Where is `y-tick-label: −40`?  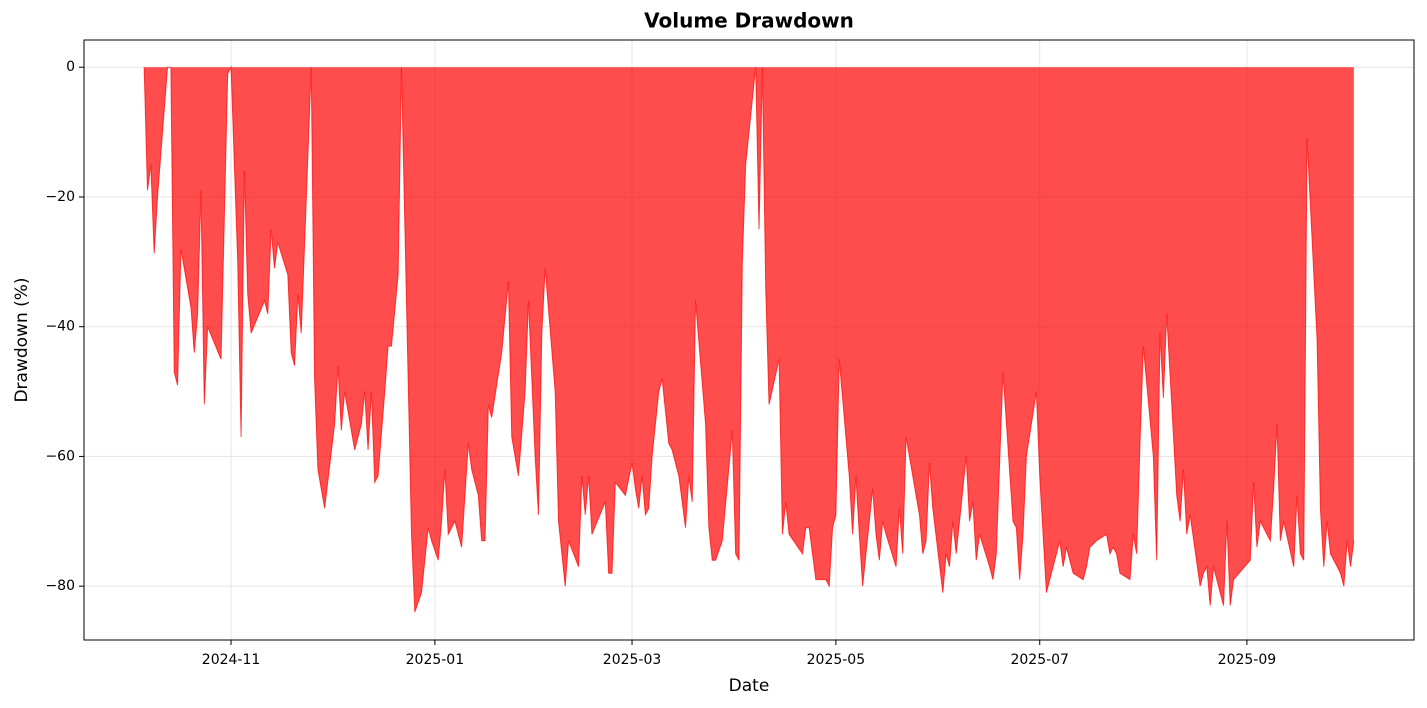 y-tick-label: −40 is located at coordinates (60, 327).